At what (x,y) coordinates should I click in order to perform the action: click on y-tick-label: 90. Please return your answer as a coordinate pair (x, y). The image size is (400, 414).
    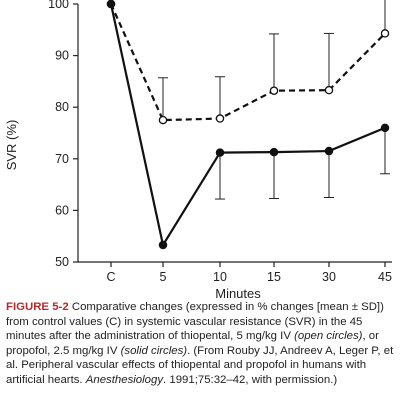
    Looking at the image, I should click on (62, 56).